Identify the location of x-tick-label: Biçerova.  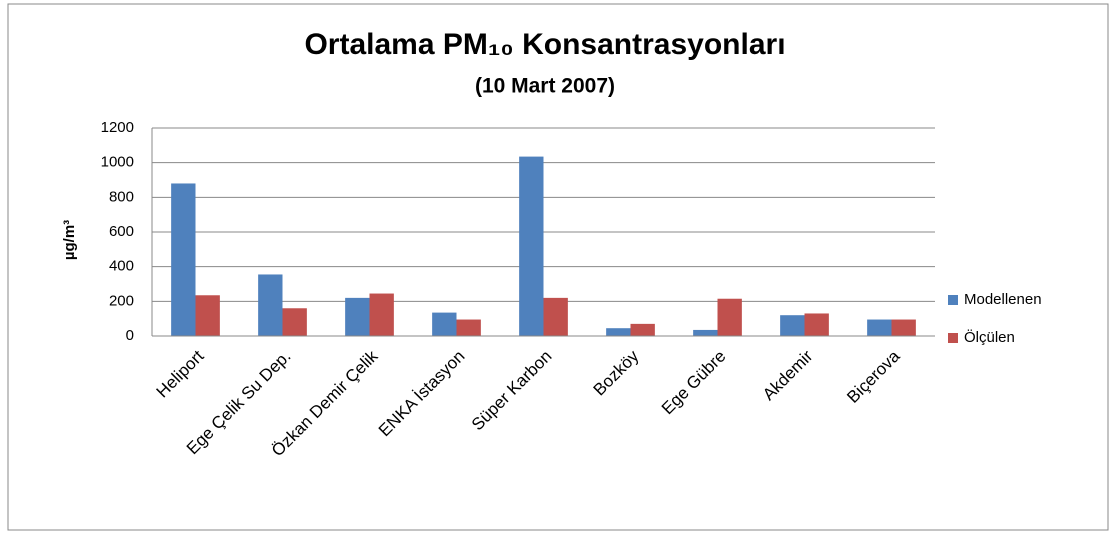
(873, 376).